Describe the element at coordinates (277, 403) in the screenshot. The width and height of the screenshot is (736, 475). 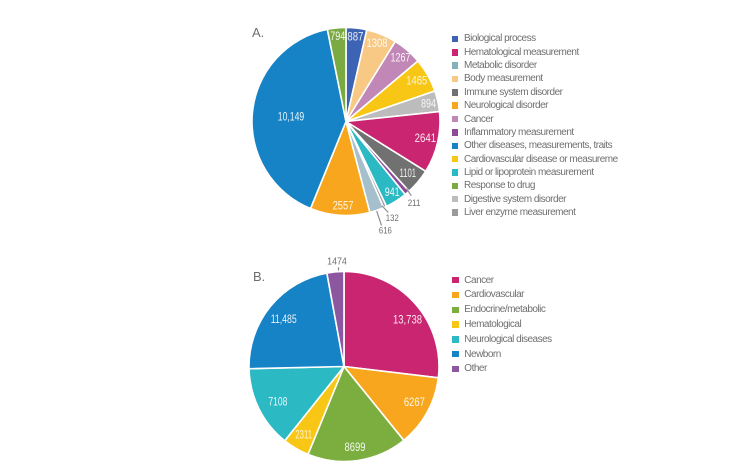
I see `svg-text: 7108` at that location.